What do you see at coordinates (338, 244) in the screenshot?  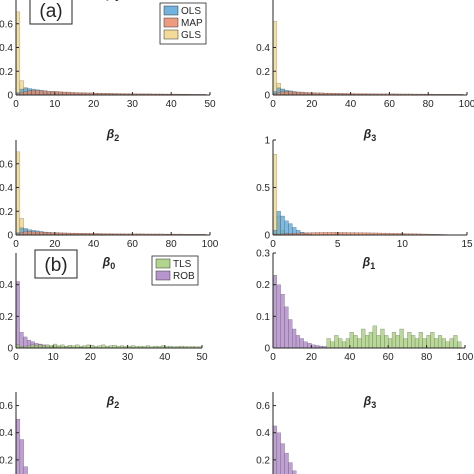 I see `x-tick-label: 5` at bounding box center [338, 244].